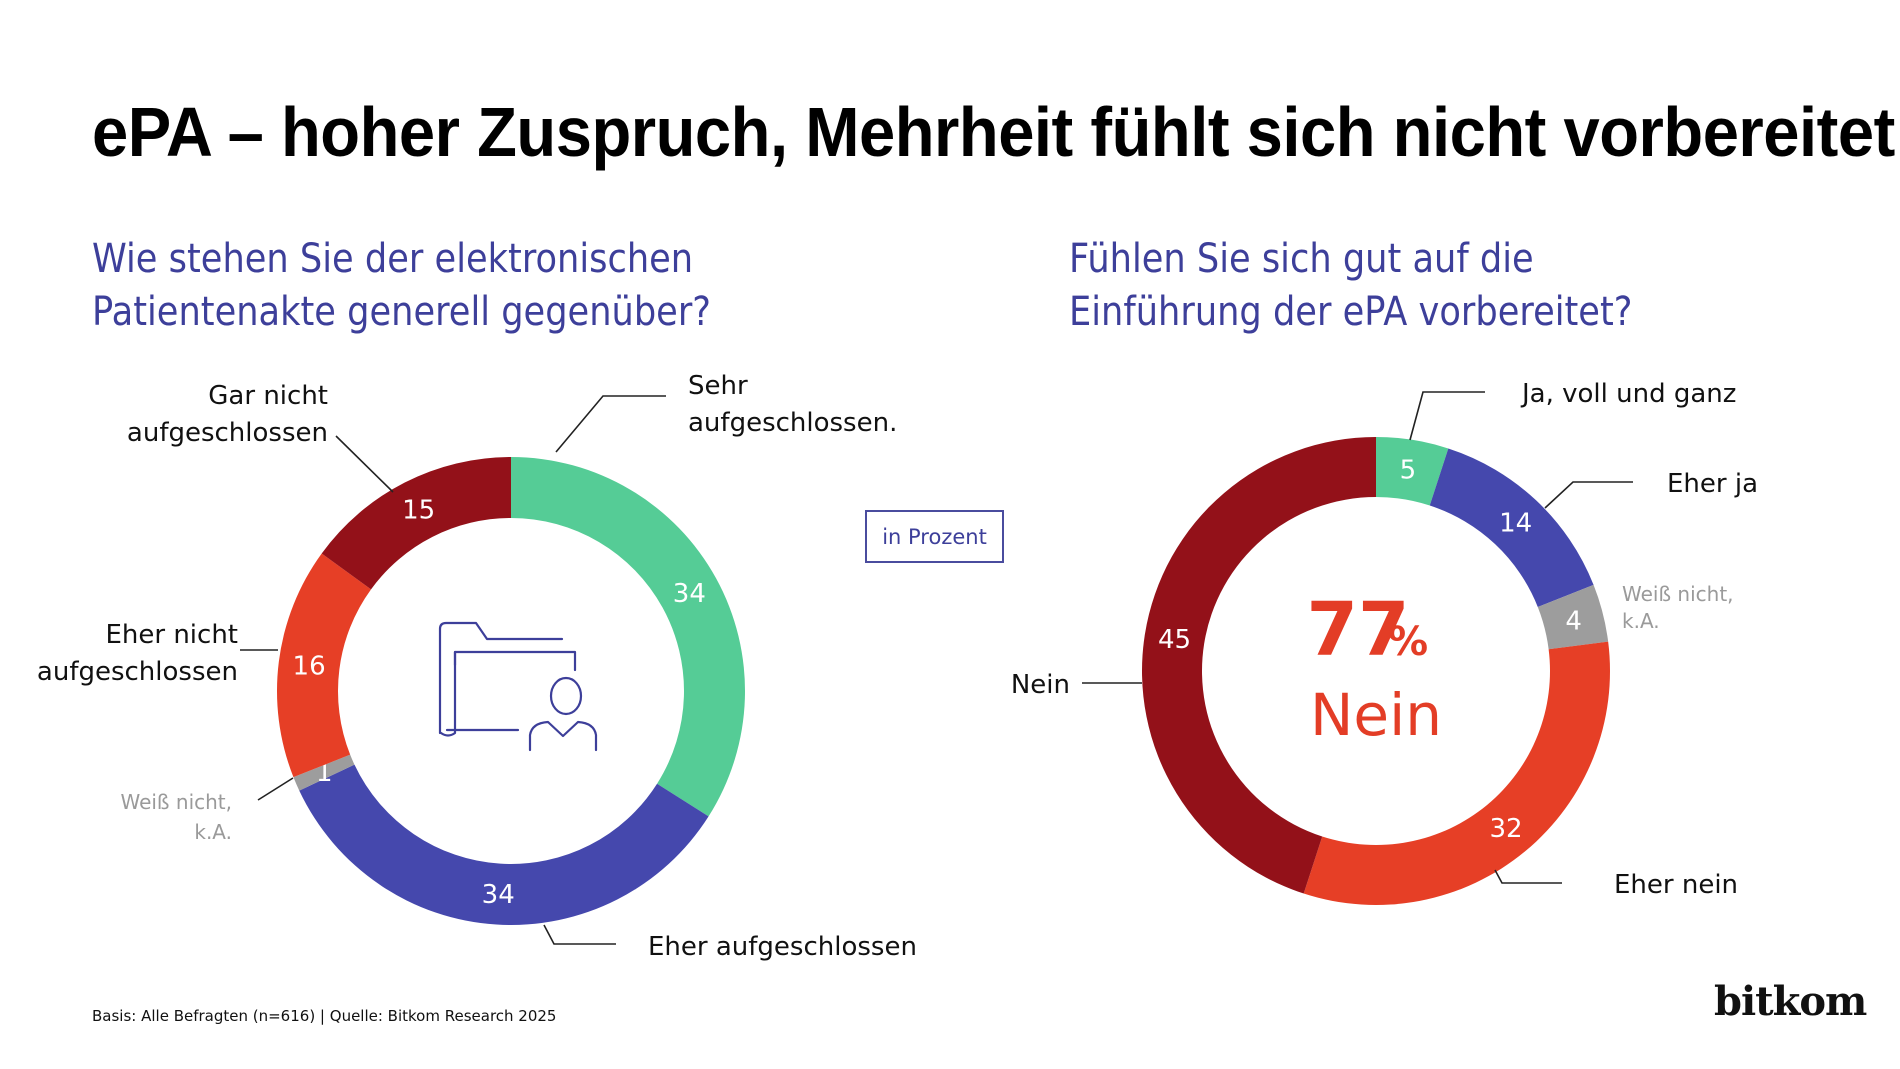  I want to click on donut-slice-eher-aufgeschlossen, so click(504, 844).